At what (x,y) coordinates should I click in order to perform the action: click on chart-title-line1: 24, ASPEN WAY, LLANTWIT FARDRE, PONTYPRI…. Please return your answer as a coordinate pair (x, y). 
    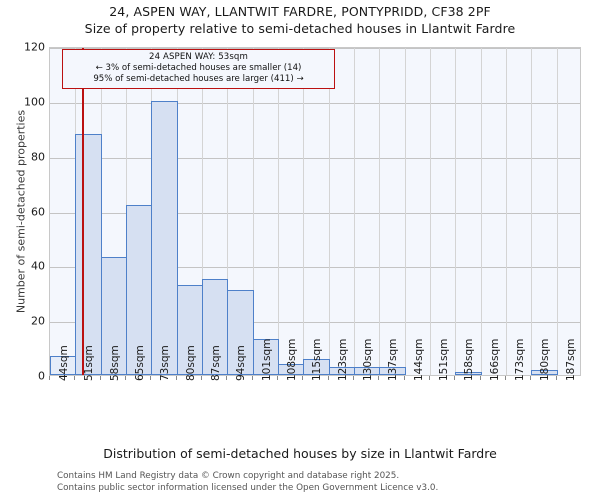
    Looking at the image, I should click on (300, 11).